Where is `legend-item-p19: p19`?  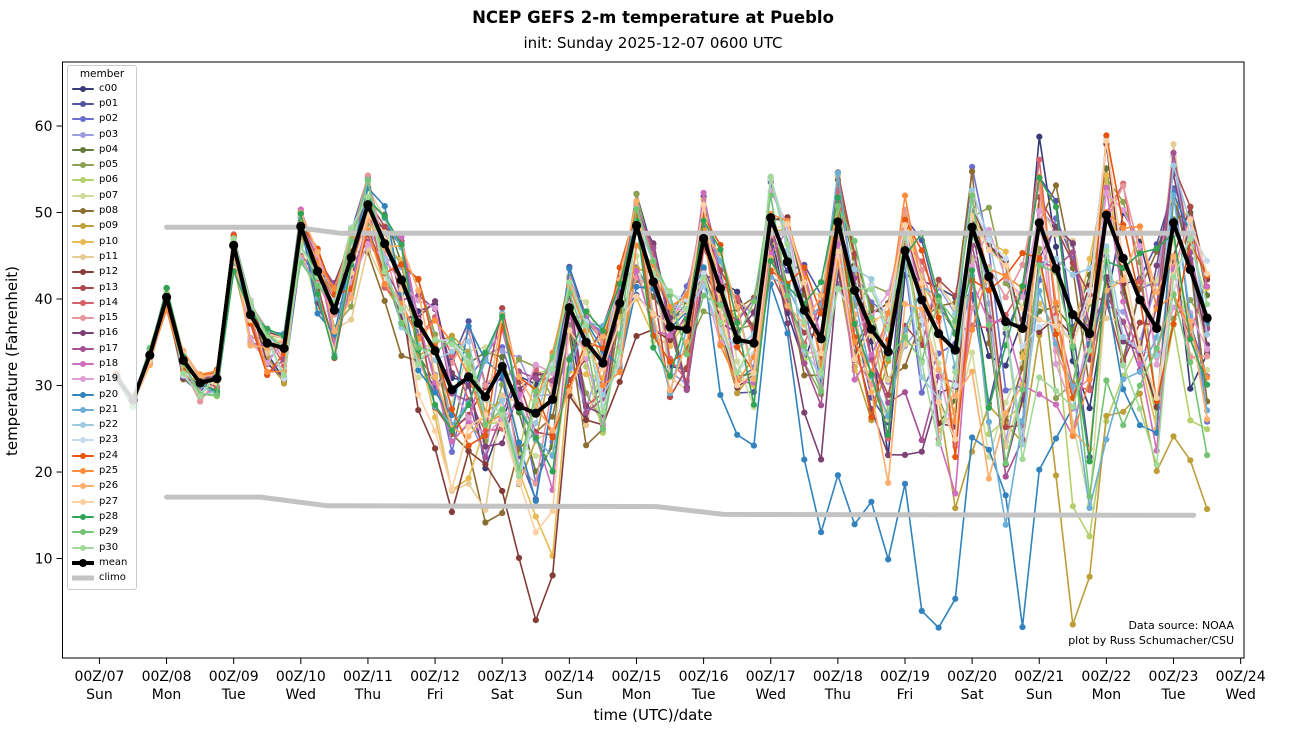 legend-item-p19: p19 is located at coordinates (102, 379).